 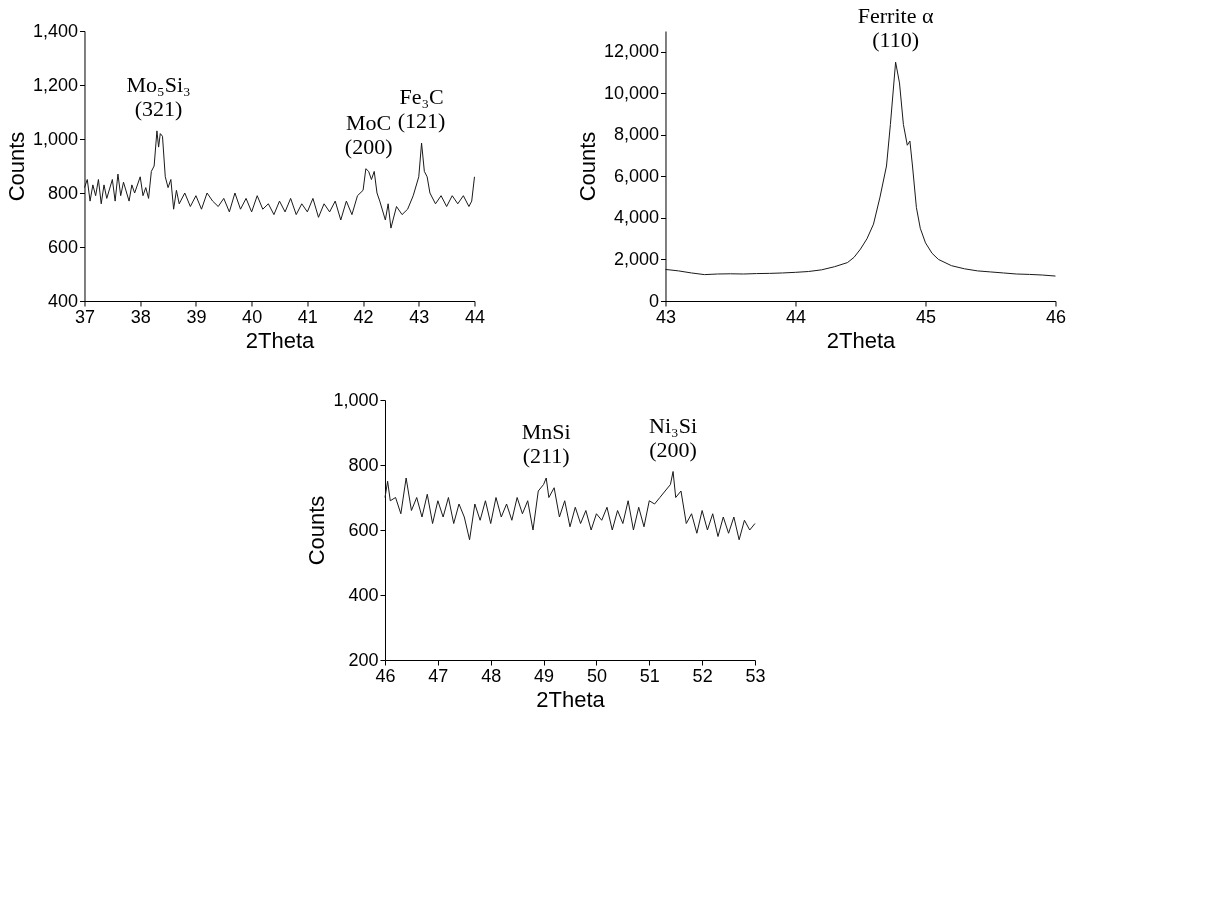 What do you see at coordinates (636, 258) in the screenshot?
I see `y-tick-label: 2,000` at bounding box center [636, 258].